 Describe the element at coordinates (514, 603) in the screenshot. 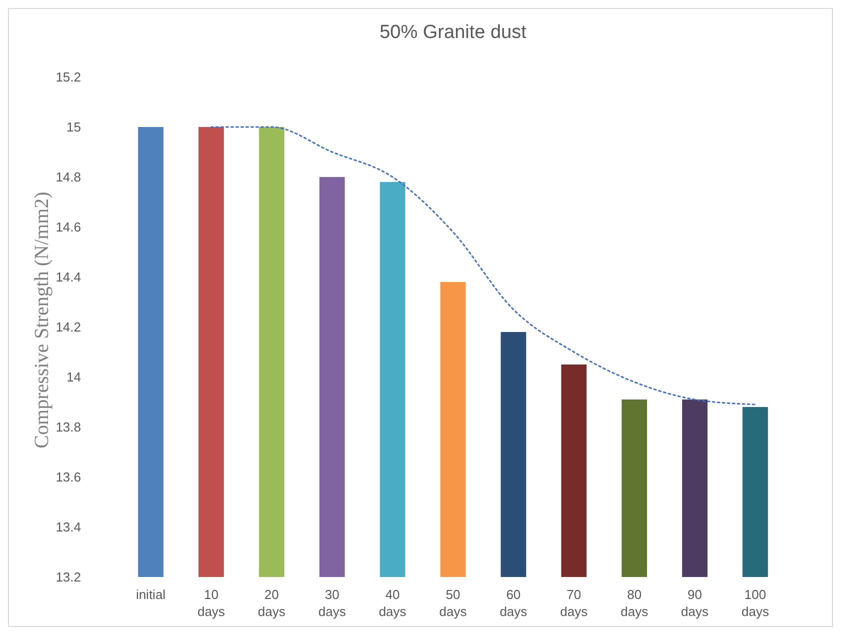

I see `x-tick-label: 60 days` at that location.